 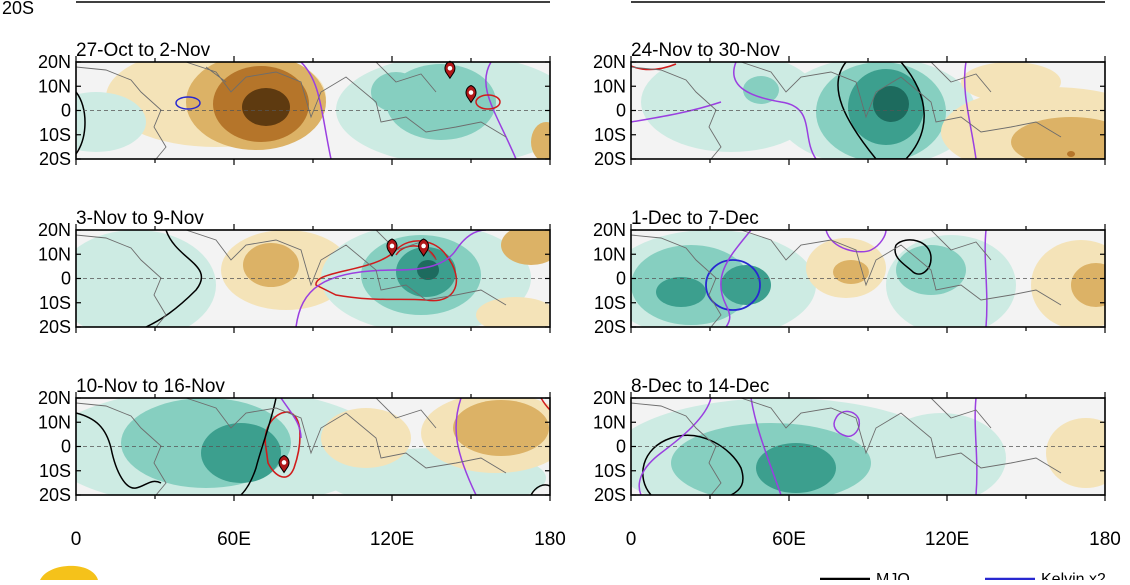 I want to click on kelvin-contour, so click(x=733, y=285).